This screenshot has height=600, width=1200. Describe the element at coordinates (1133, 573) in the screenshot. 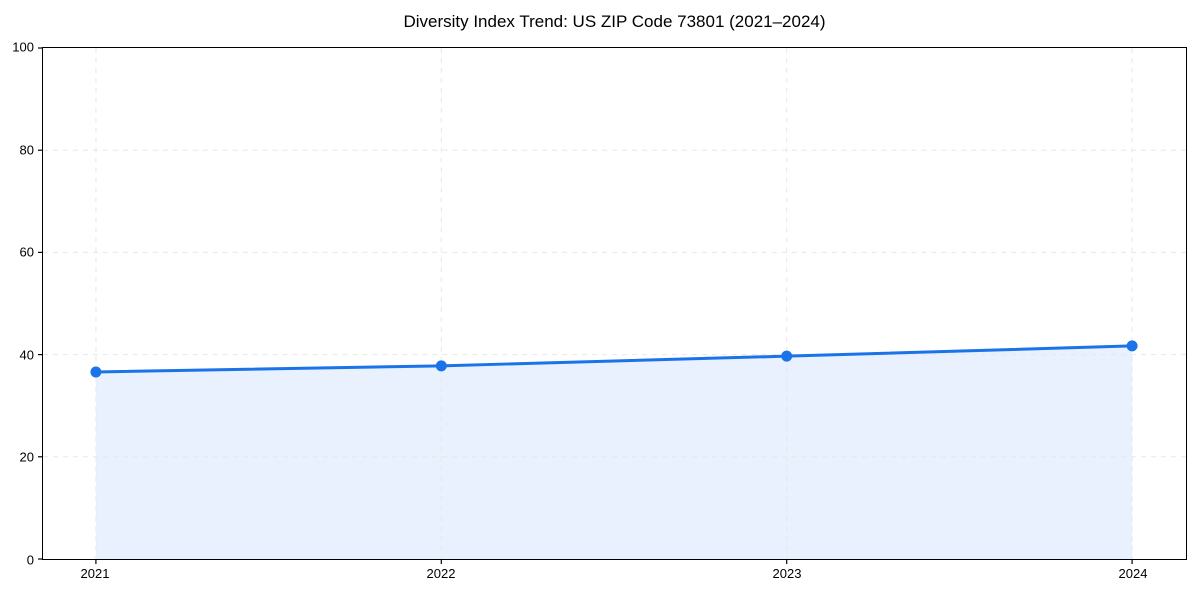

I see `x-axis-tick-label: 2024` at that location.